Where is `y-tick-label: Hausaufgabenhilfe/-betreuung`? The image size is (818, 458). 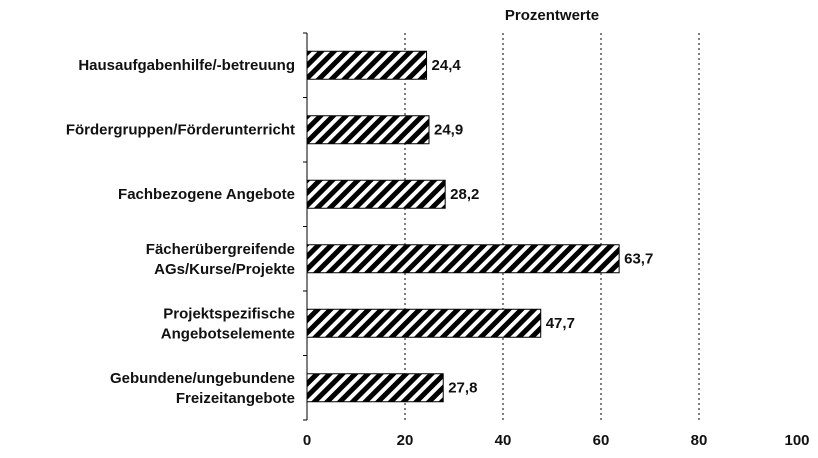 y-tick-label: Hausaufgabenhilfe/-betreuung is located at coordinates (186, 65).